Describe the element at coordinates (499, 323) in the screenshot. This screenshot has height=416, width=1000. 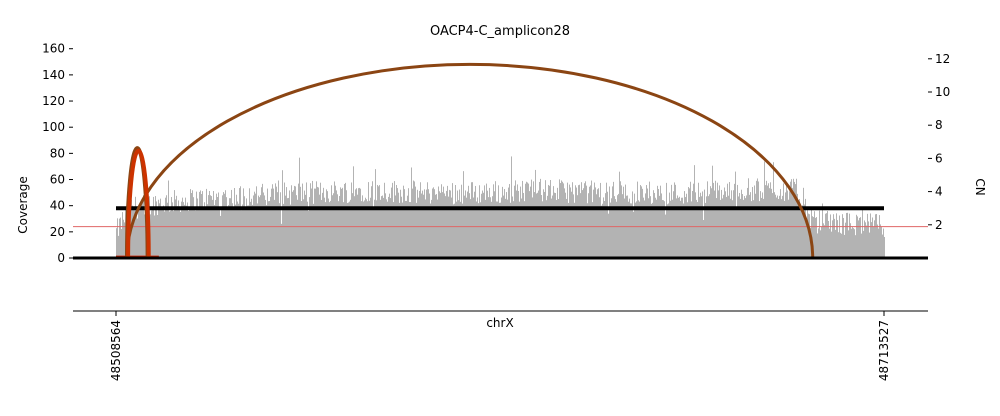
I see `x-axis-label: chrX` at that location.